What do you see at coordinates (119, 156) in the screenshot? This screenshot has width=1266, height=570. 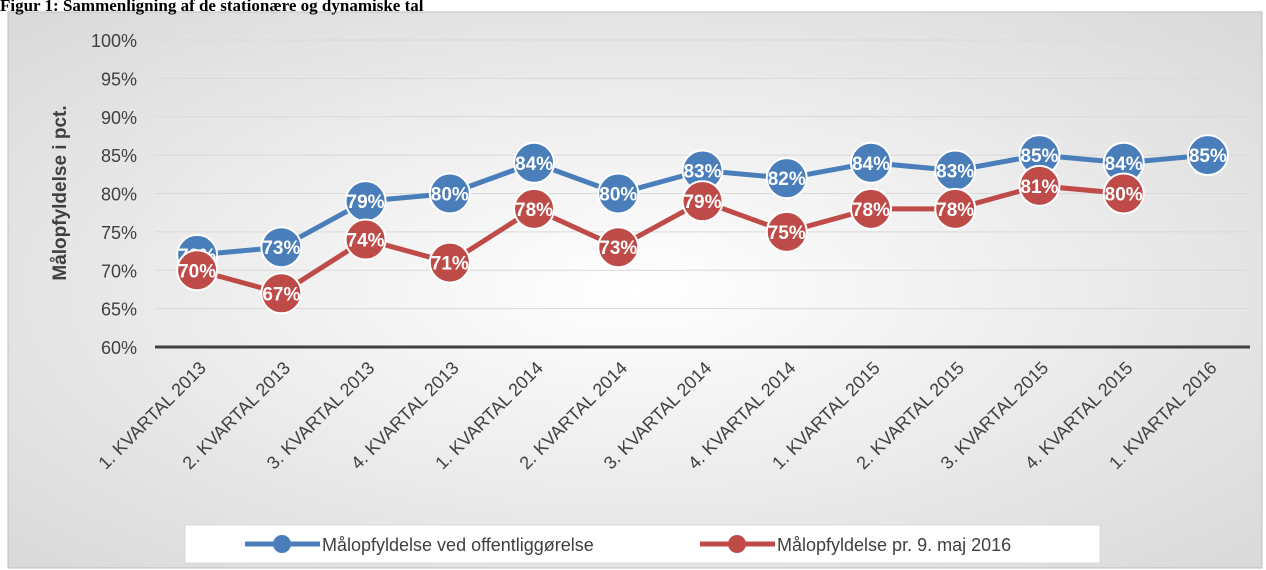 I see `y-tick-label: 85%` at bounding box center [119, 156].